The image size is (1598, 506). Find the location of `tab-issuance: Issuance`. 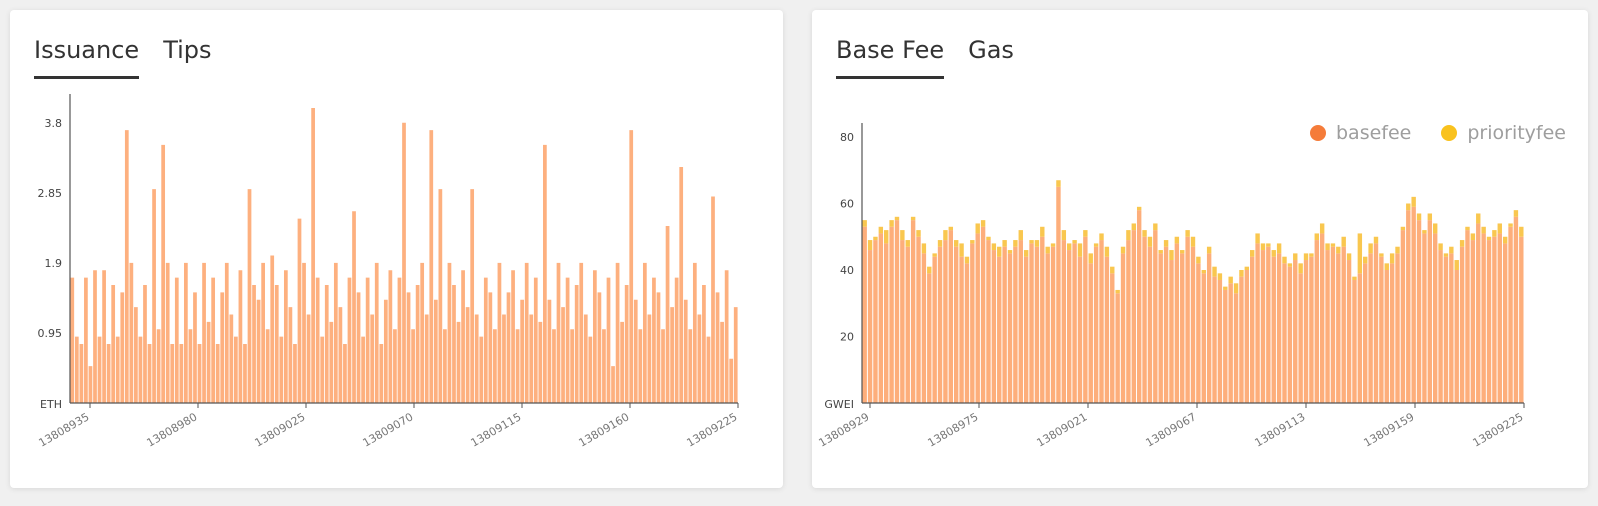

tab-issuance: Issuance is located at coordinates (87, 57).